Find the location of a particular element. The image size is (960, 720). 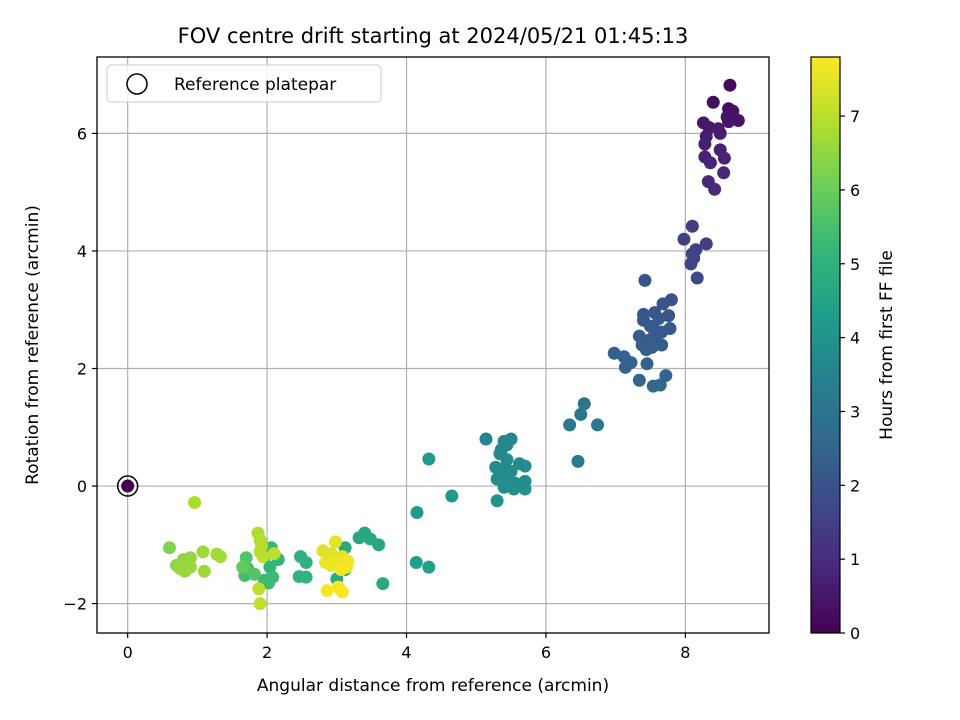

y-axis-ticks: −2 0 2 4 6 is located at coordinates (80, 369).